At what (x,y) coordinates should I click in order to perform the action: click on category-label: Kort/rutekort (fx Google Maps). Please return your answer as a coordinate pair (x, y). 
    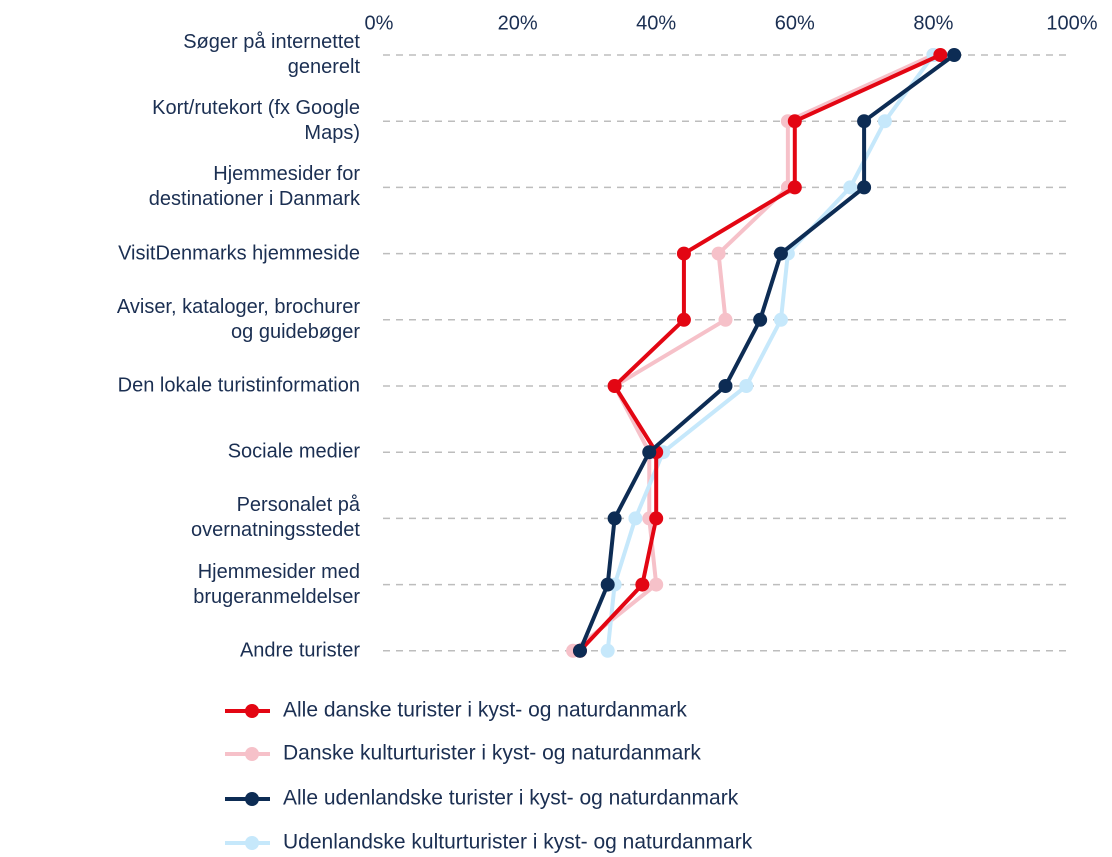
    Looking at the image, I should click on (256, 121).